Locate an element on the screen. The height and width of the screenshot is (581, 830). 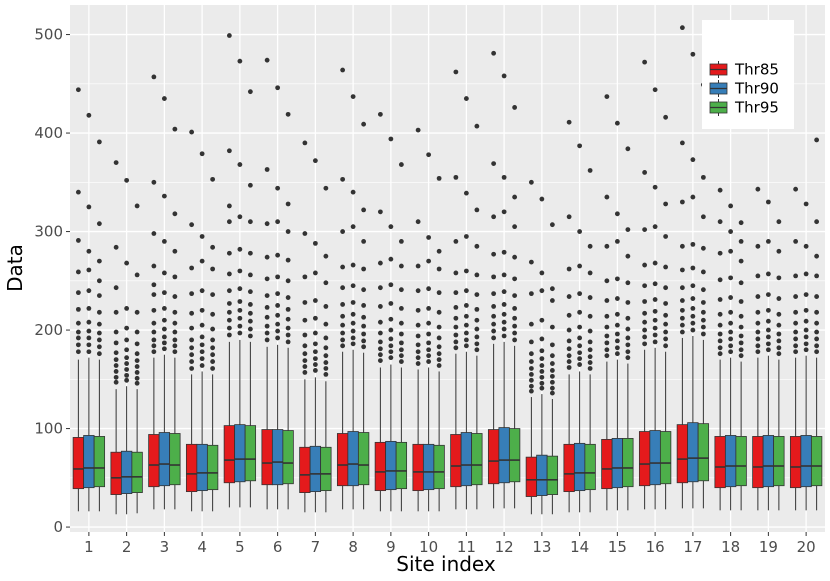
legend-label: Thr90 is located at coordinates (756, 89).